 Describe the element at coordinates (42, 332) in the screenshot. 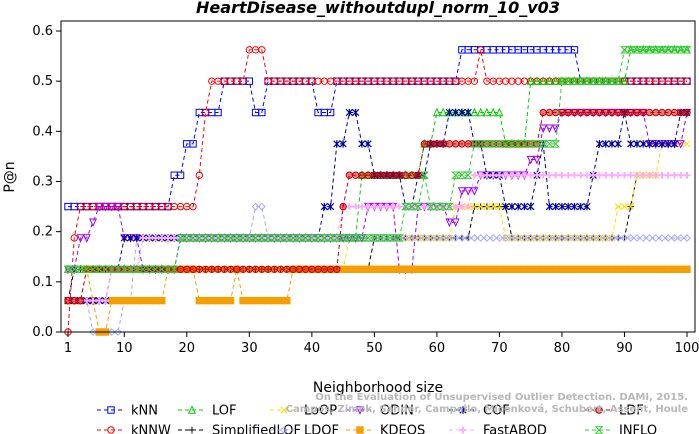

I see `y-tick-label: 0.0` at that location.